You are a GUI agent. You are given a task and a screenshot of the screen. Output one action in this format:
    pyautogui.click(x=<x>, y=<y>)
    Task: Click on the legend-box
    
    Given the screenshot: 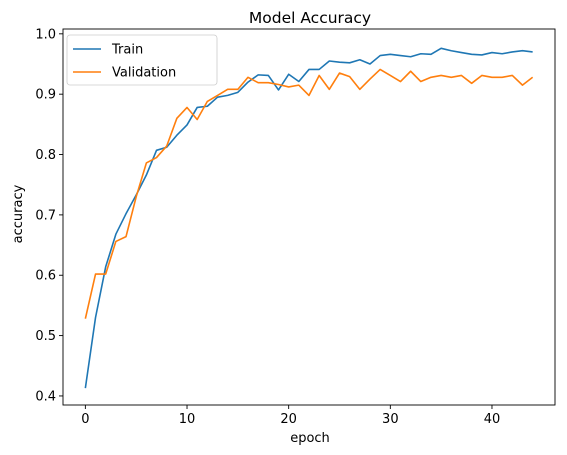 What is the action you would take?
    pyautogui.click(x=142, y=60)
    